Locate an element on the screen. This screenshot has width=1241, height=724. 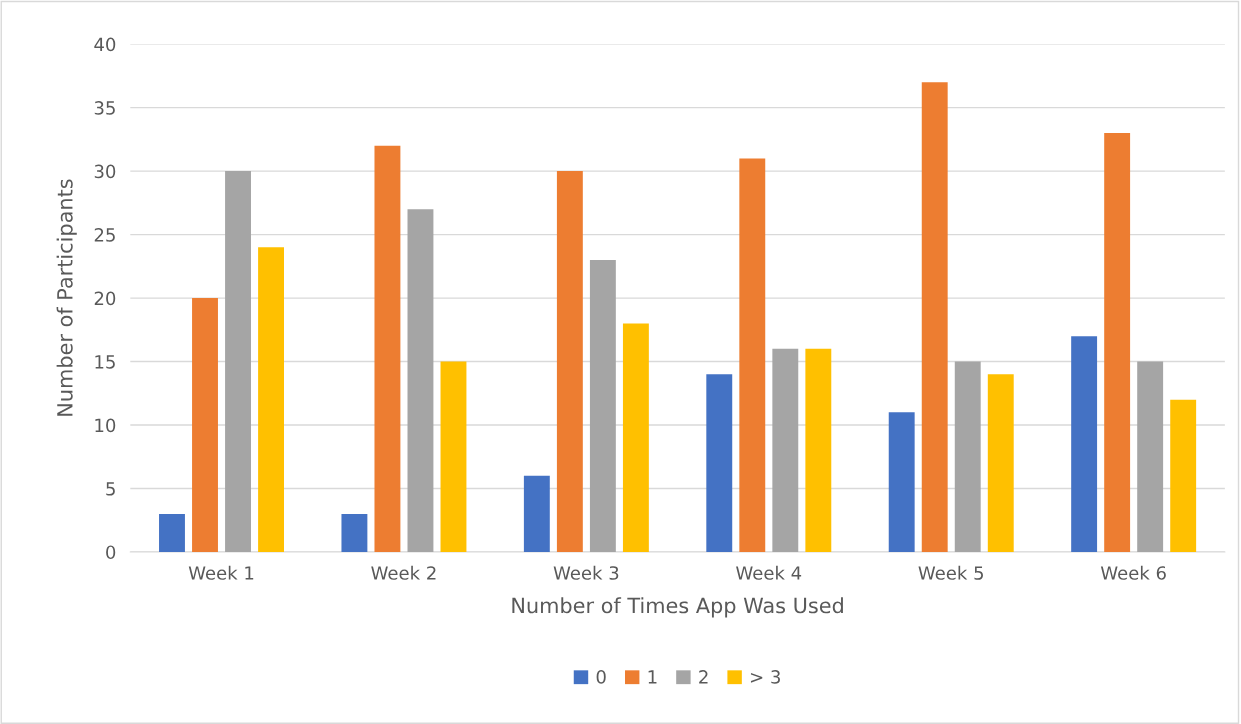
x-tick-label: Week 2 is located at coordinates (403, 572).